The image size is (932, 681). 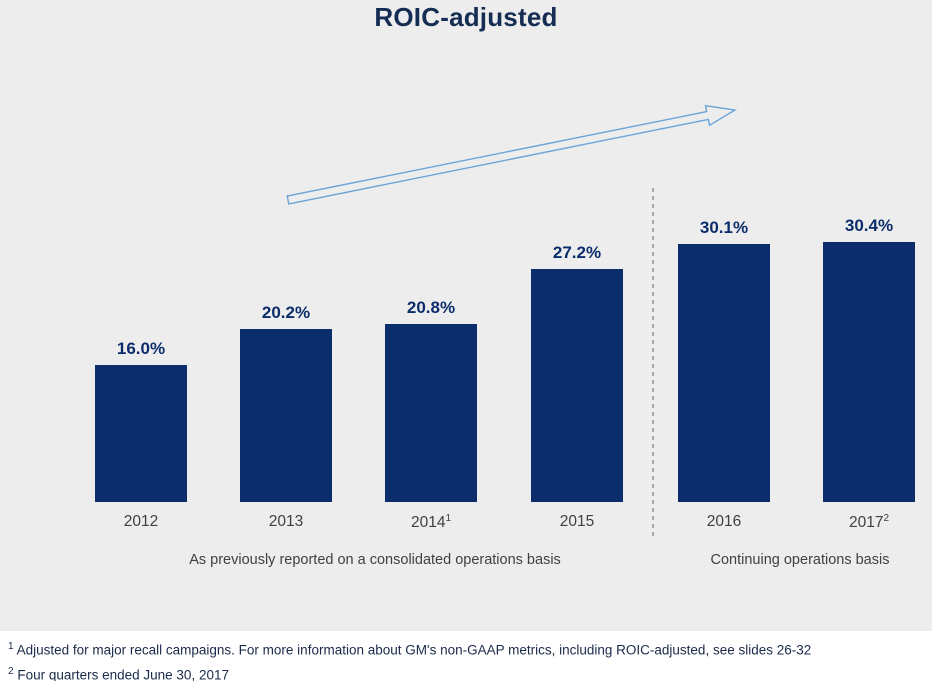 I want to click on bar-group-2013: 20.2% 2013, so click(x=286, y=416).